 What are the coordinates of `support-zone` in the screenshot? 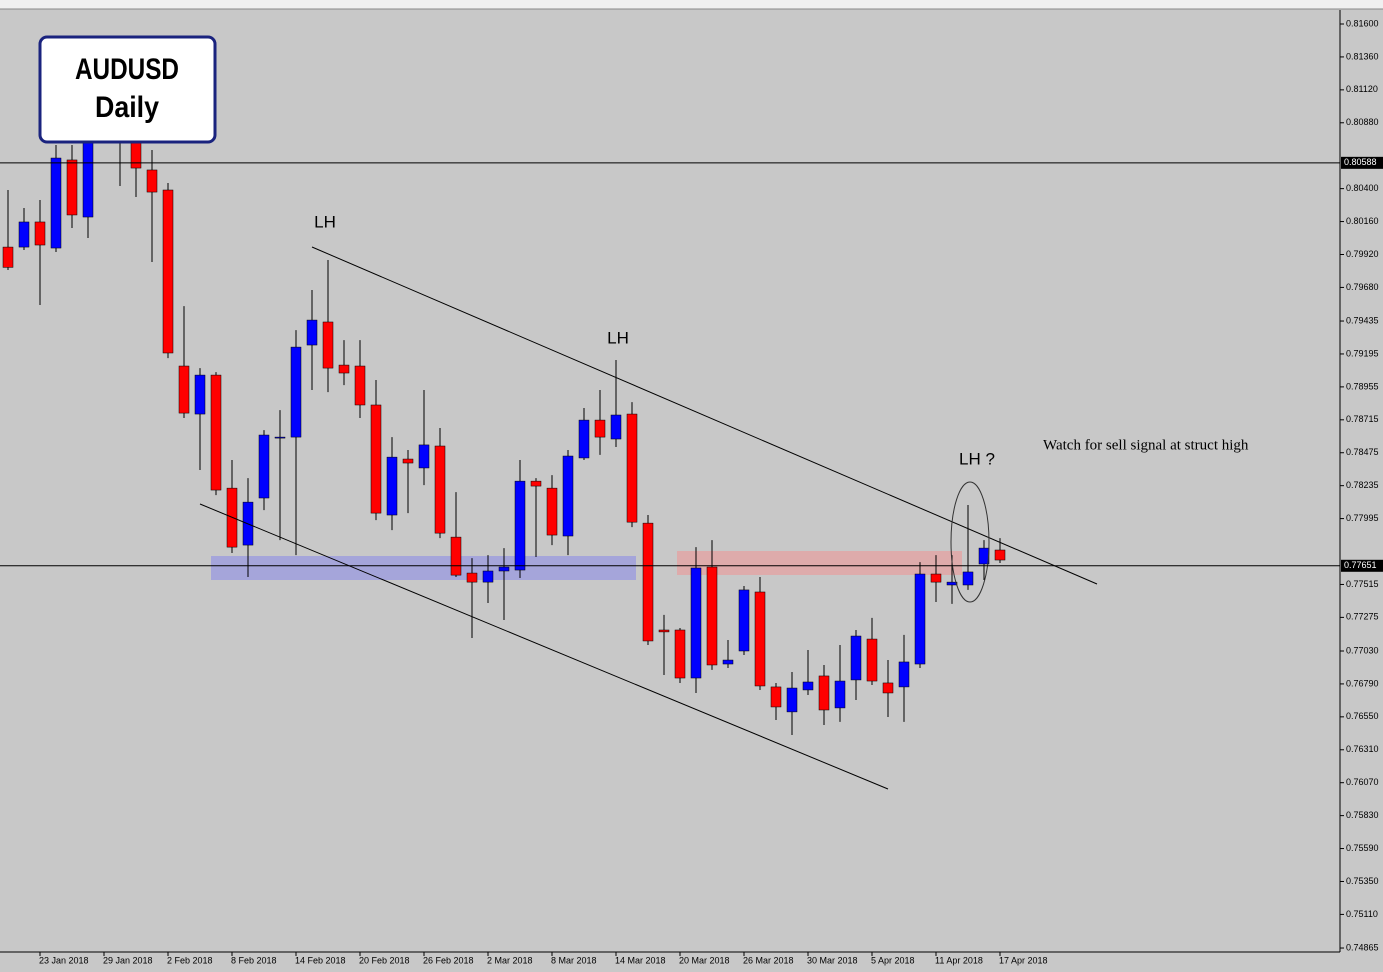 It's located at (423, 568).